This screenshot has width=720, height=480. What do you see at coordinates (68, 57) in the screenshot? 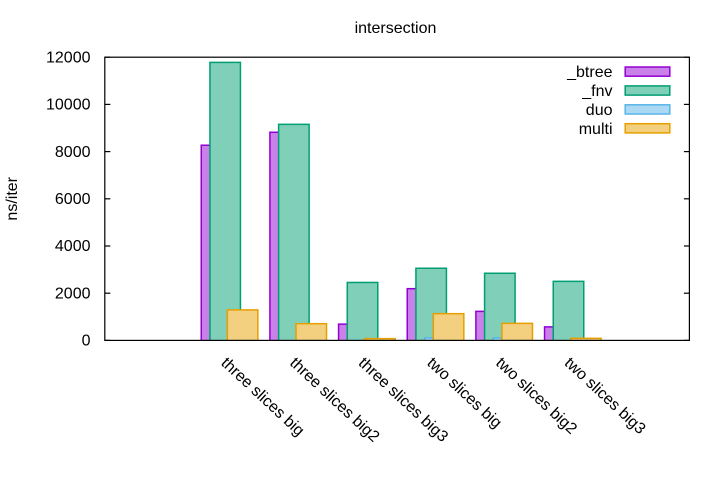
I see `svg-text: 12000` at bounding box center [68, 57].